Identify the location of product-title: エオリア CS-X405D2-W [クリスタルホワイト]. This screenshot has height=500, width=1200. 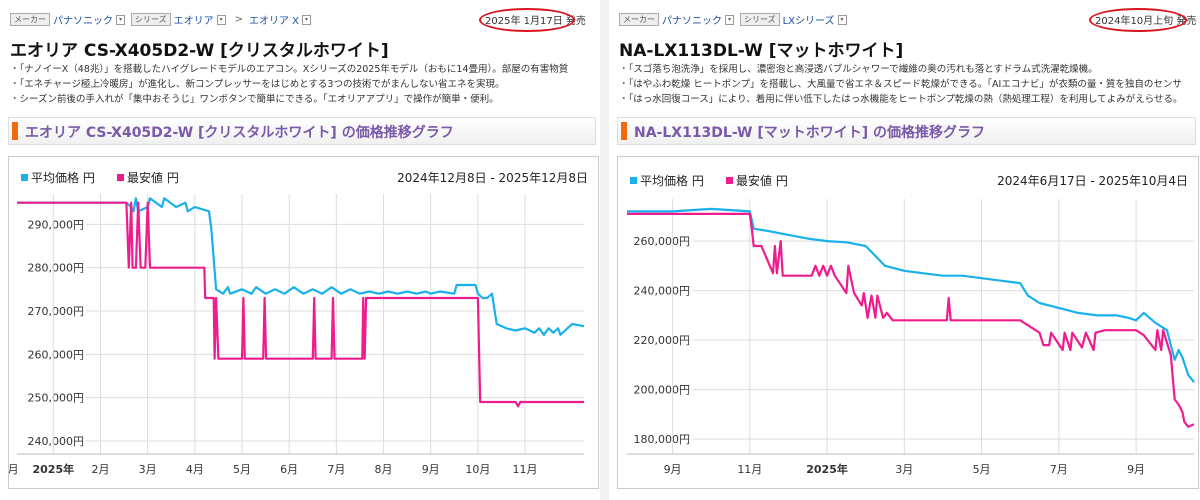
(199, 51).